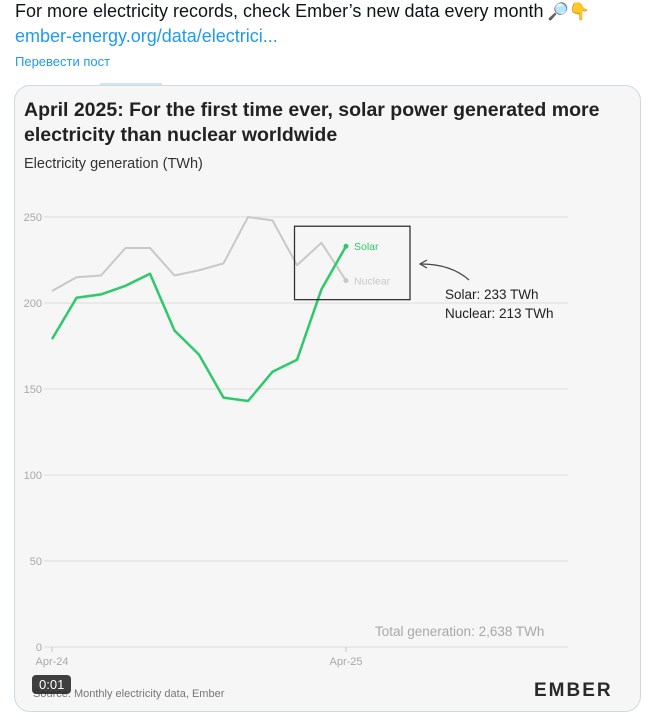 The image size is (650, 720). What do you see at coordinates (33, 476) in the screenshot?
I see `y-tick-label: 100` at bounding box center [33, 476].